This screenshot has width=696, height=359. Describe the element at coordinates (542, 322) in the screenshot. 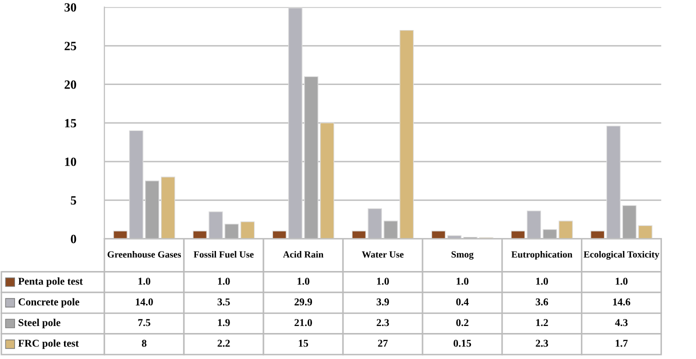

I see `data-label: 1.2` at that location.